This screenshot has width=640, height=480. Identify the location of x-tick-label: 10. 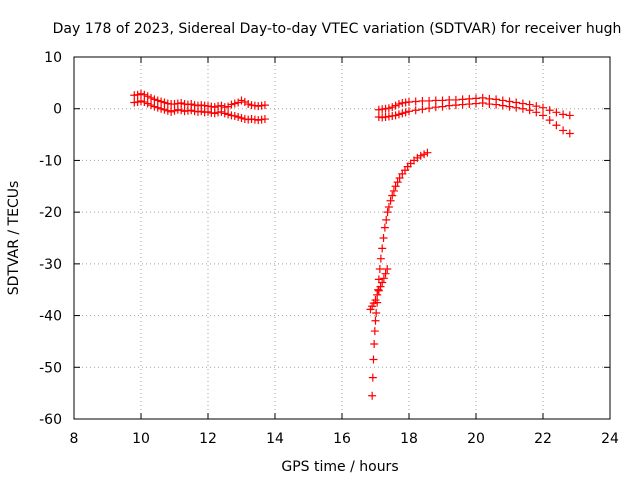
(141, 439).